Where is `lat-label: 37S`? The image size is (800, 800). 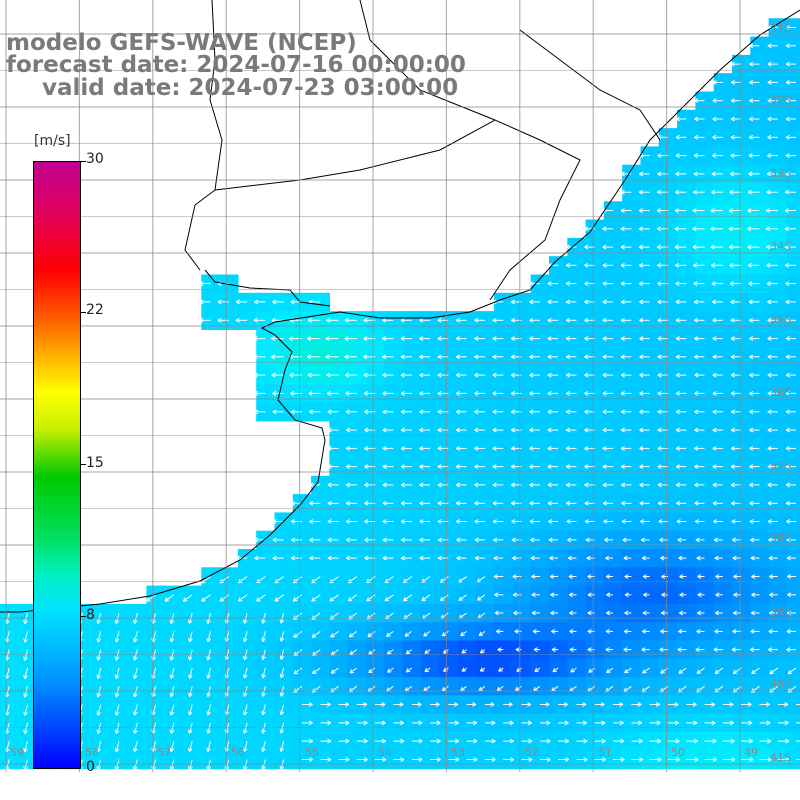 lat-label: 37S is located at coordinates (780, 465).